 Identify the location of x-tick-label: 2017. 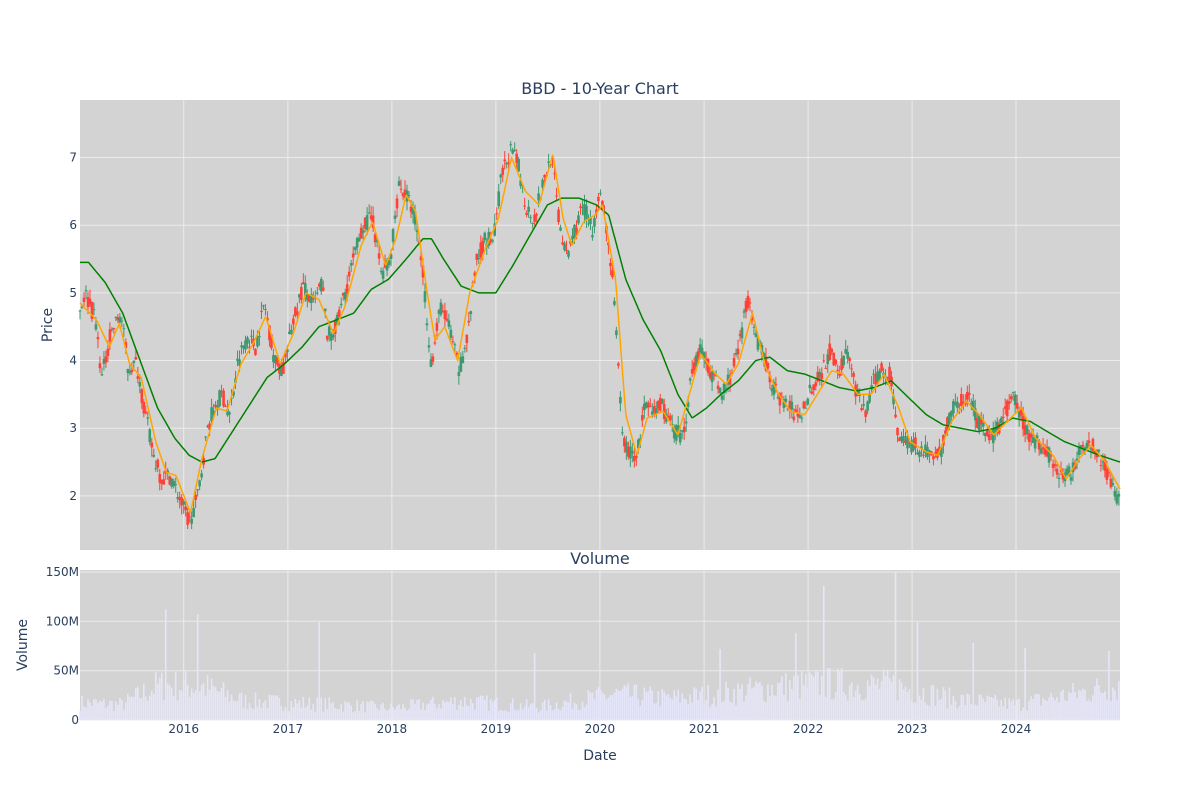
(288, 729).